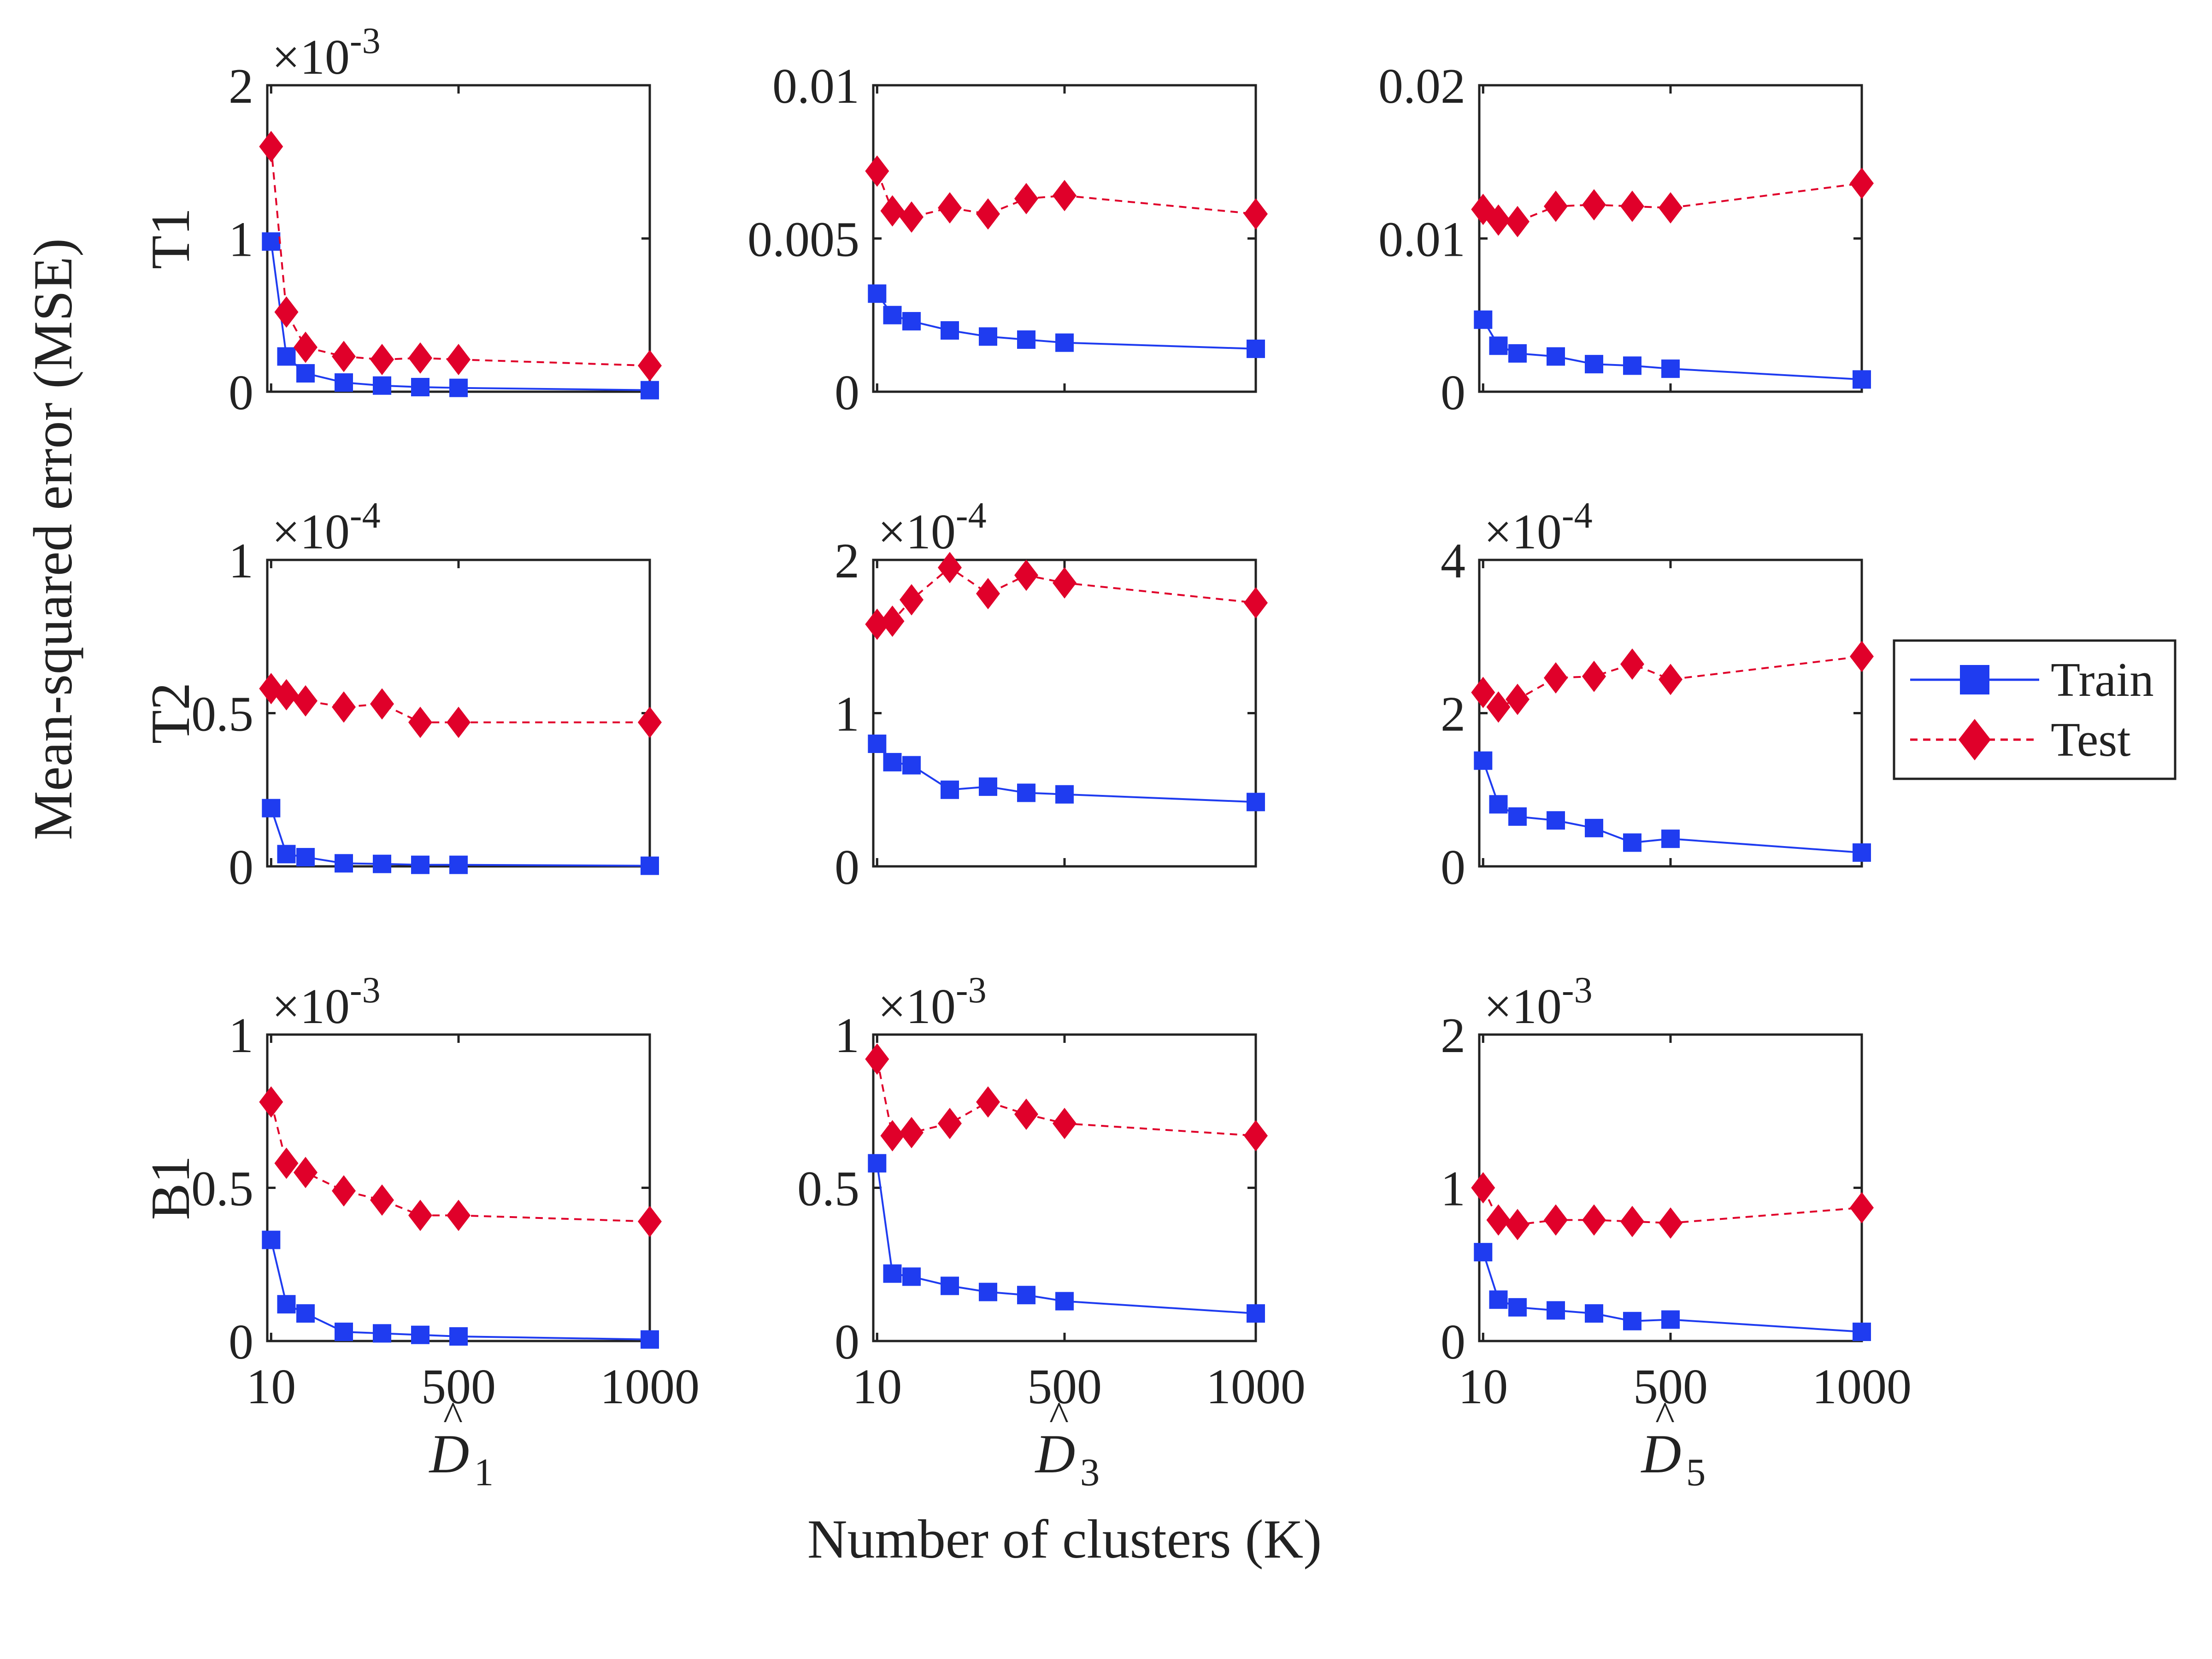  Describe the element at coordinates (877, 1386) in the screenshot. I see `x-tick-label: 10` at that location.